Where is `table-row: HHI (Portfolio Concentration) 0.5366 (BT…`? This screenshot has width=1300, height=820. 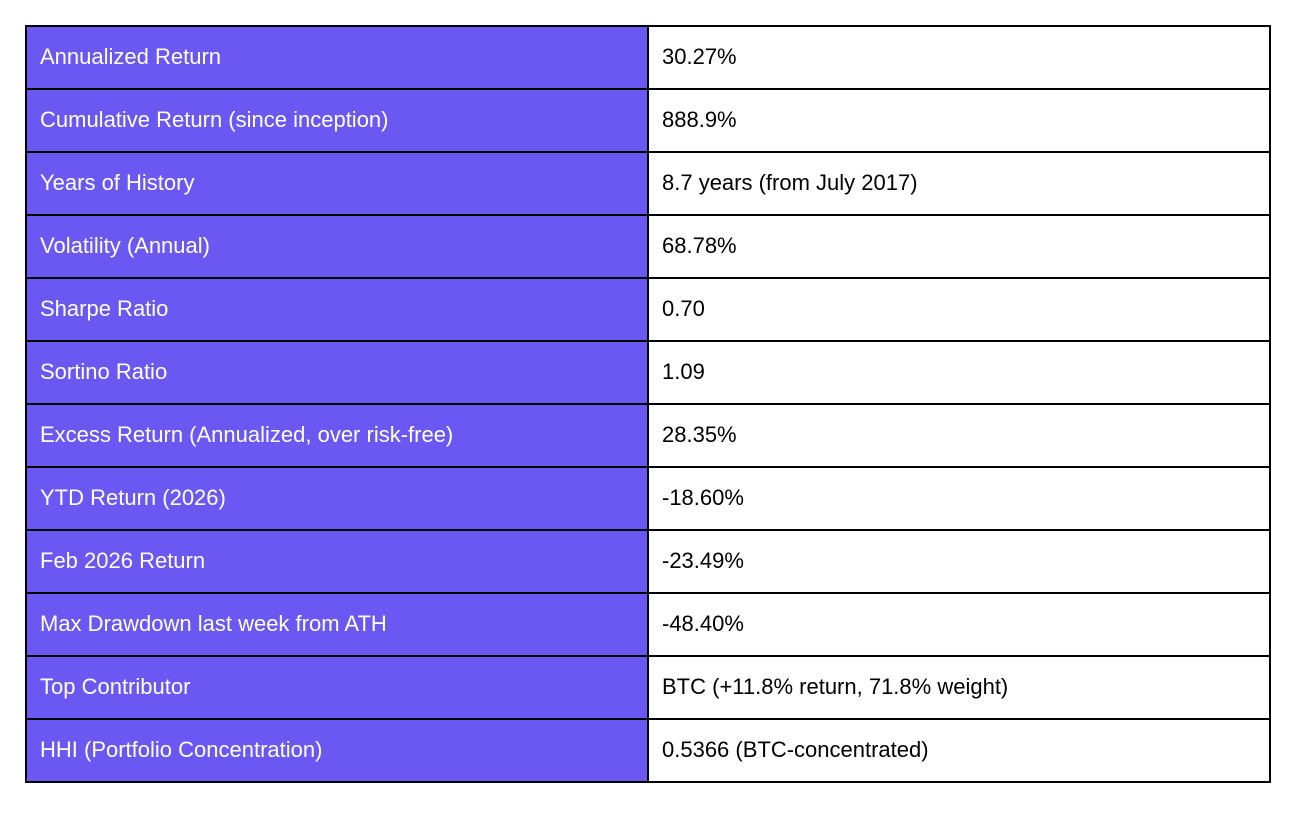
table-row: HHI (Portfolio Concentration) 0.5366 (BT… is located at coordinates (648, 750).